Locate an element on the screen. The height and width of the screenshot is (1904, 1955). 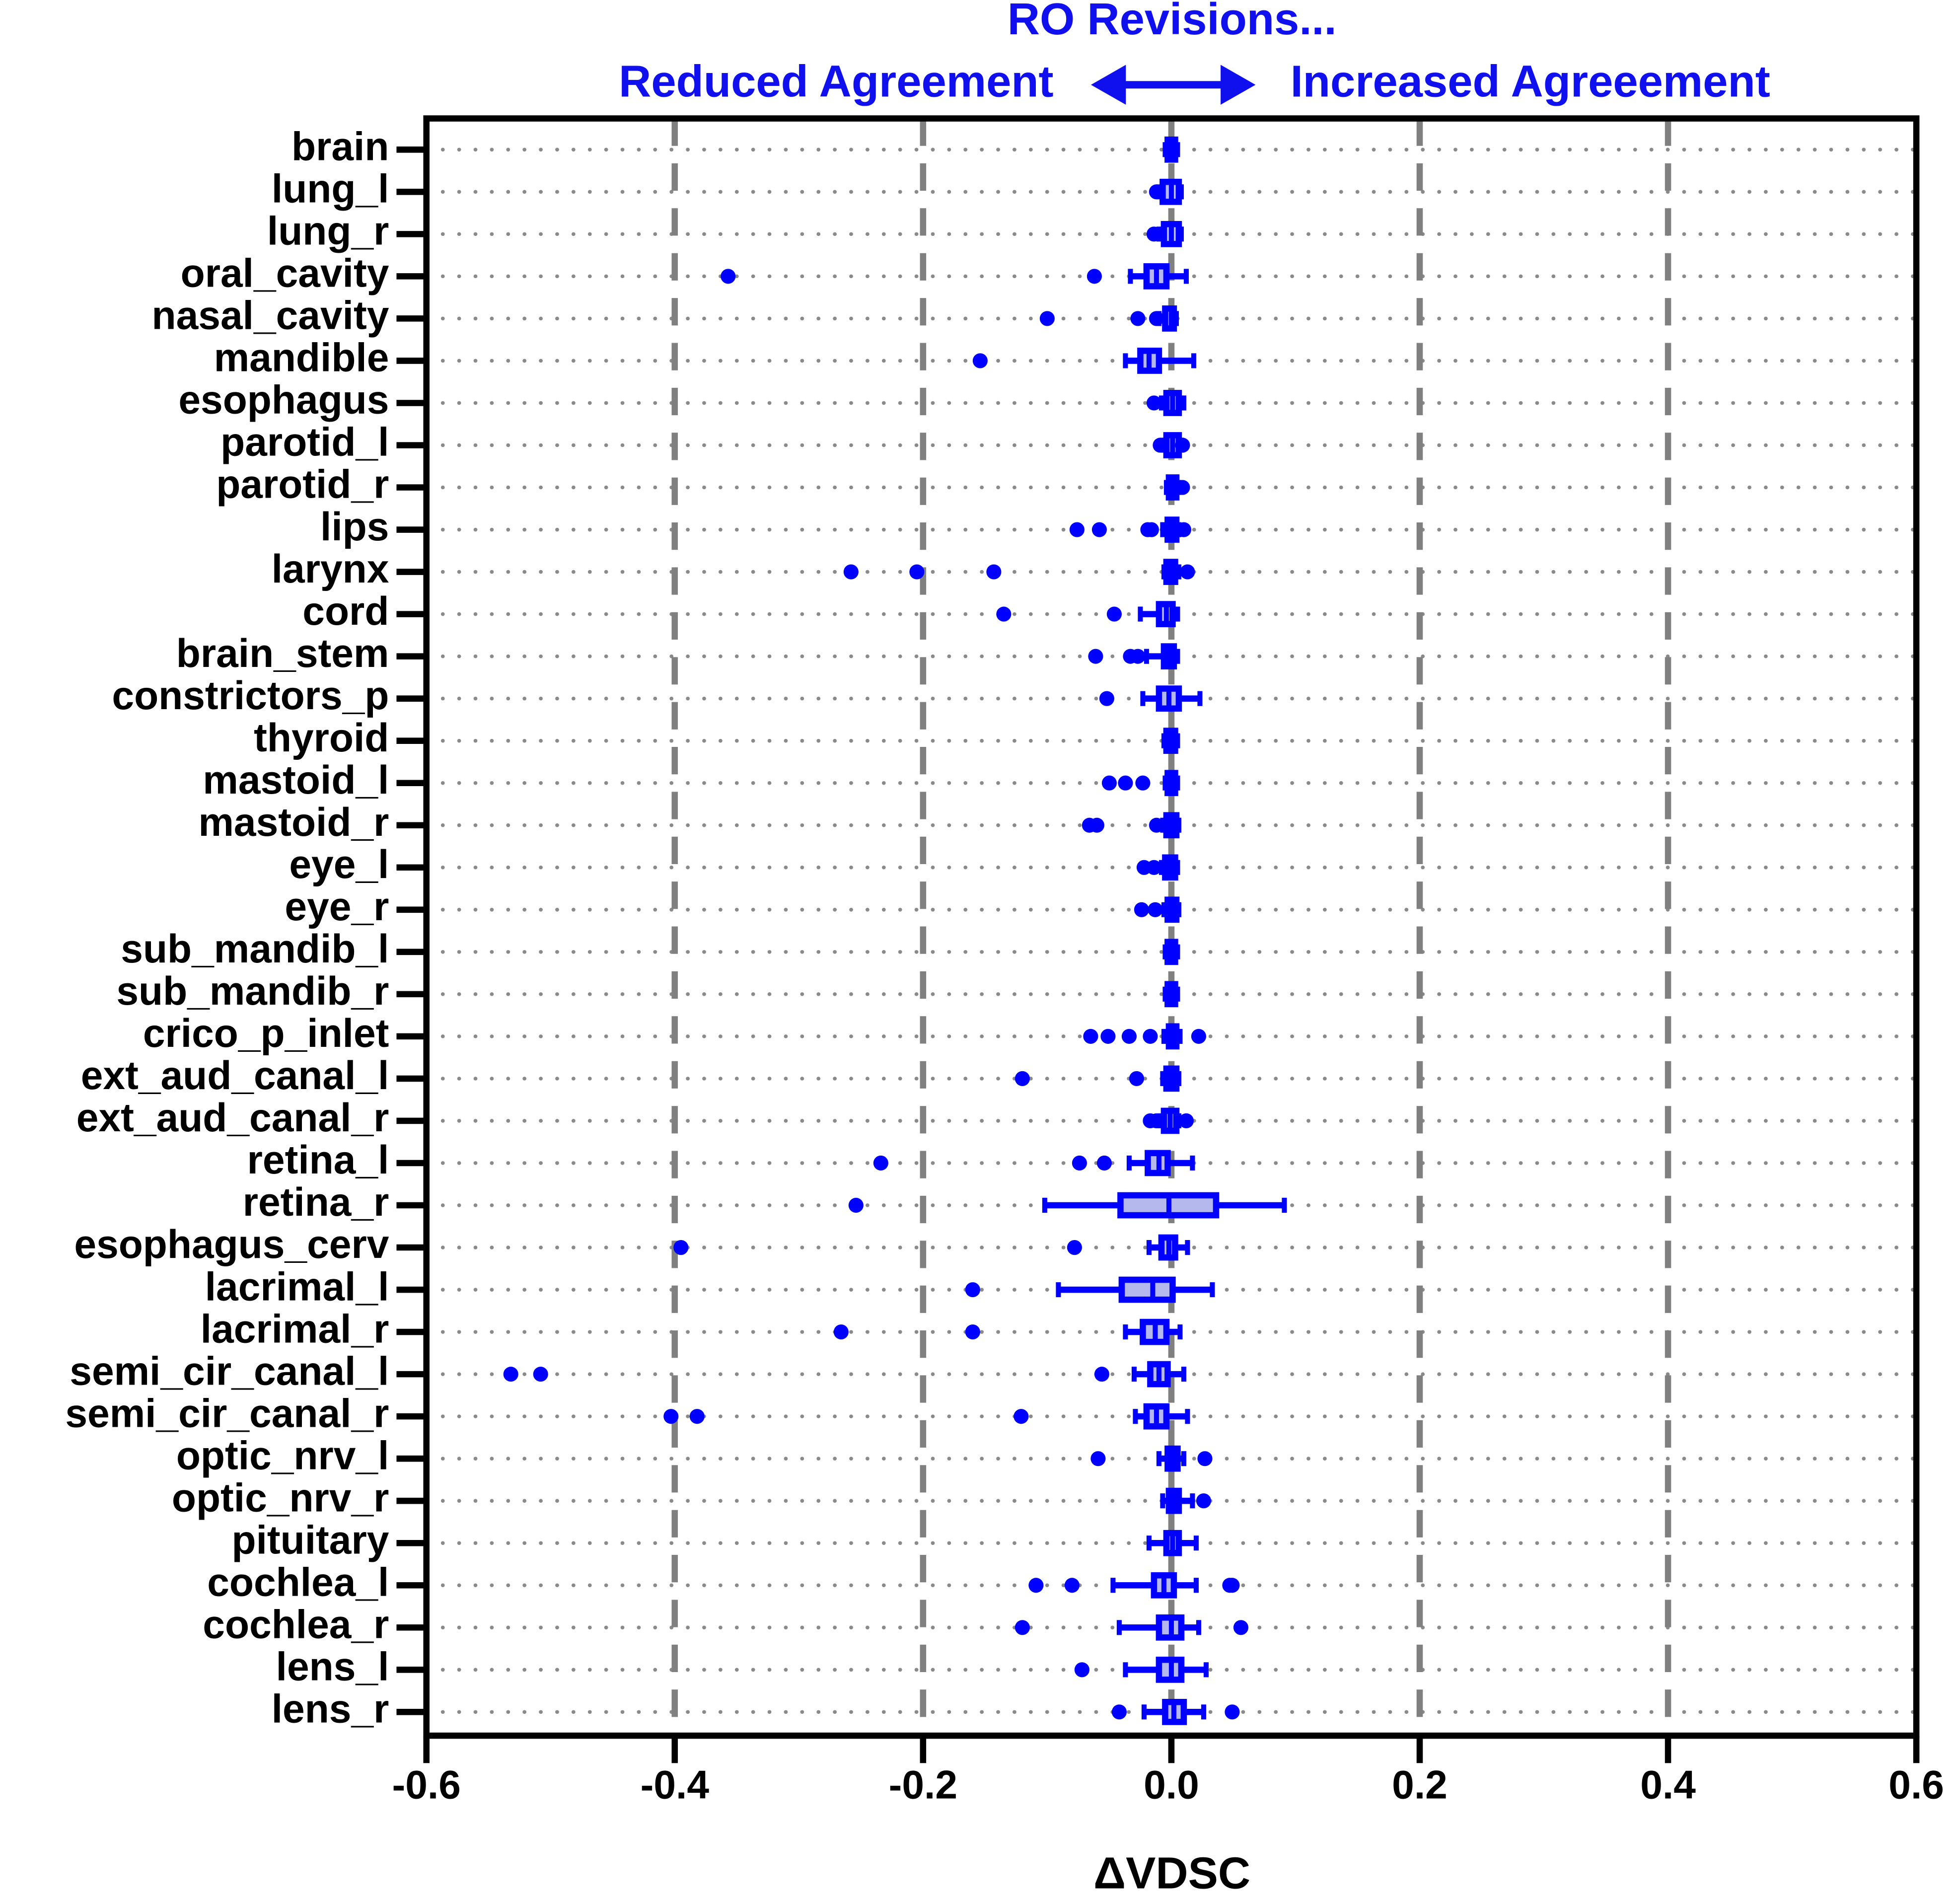
y-tick-label: parotid_l is located at coordinates (304, 442).